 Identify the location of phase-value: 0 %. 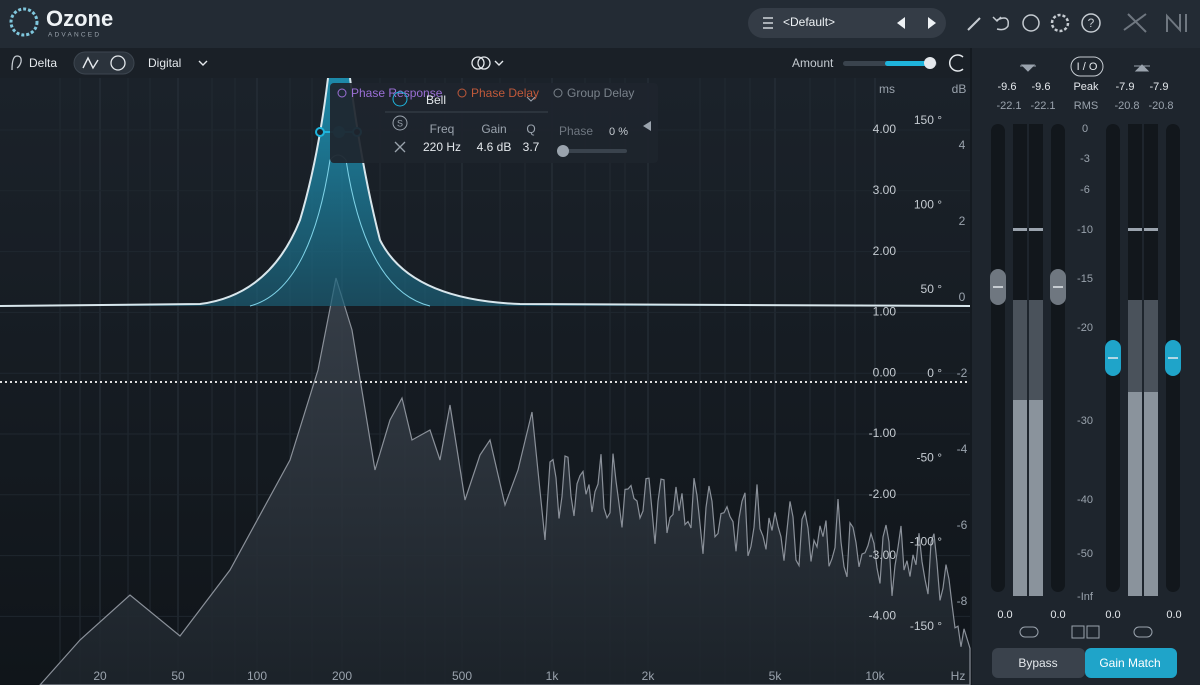
(618, 132).